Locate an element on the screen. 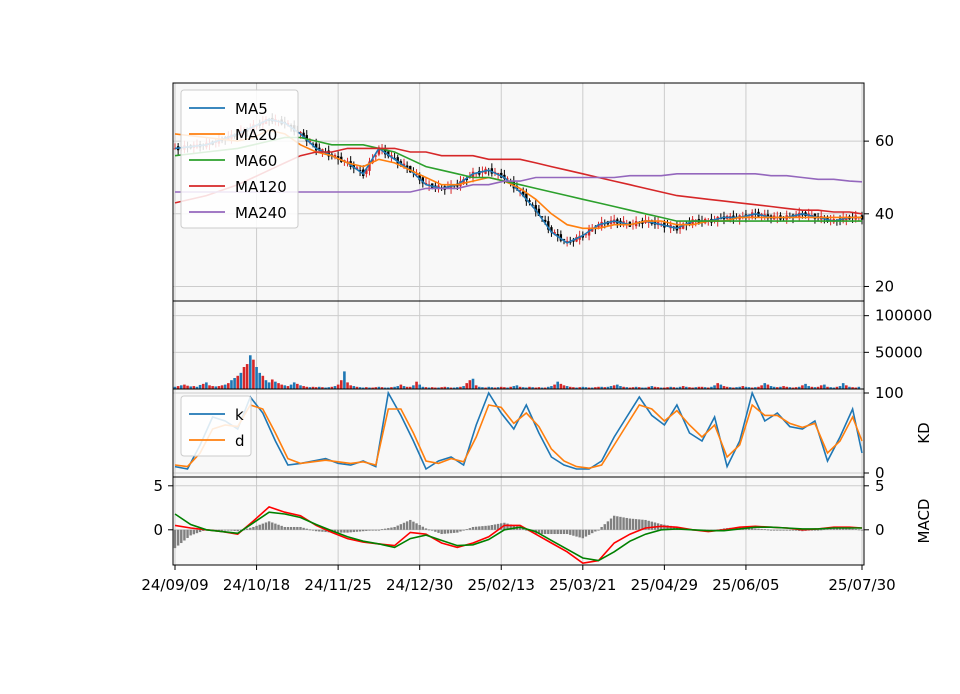  kd-ytick-label-0: 0 is located at coordinates (880, 473).